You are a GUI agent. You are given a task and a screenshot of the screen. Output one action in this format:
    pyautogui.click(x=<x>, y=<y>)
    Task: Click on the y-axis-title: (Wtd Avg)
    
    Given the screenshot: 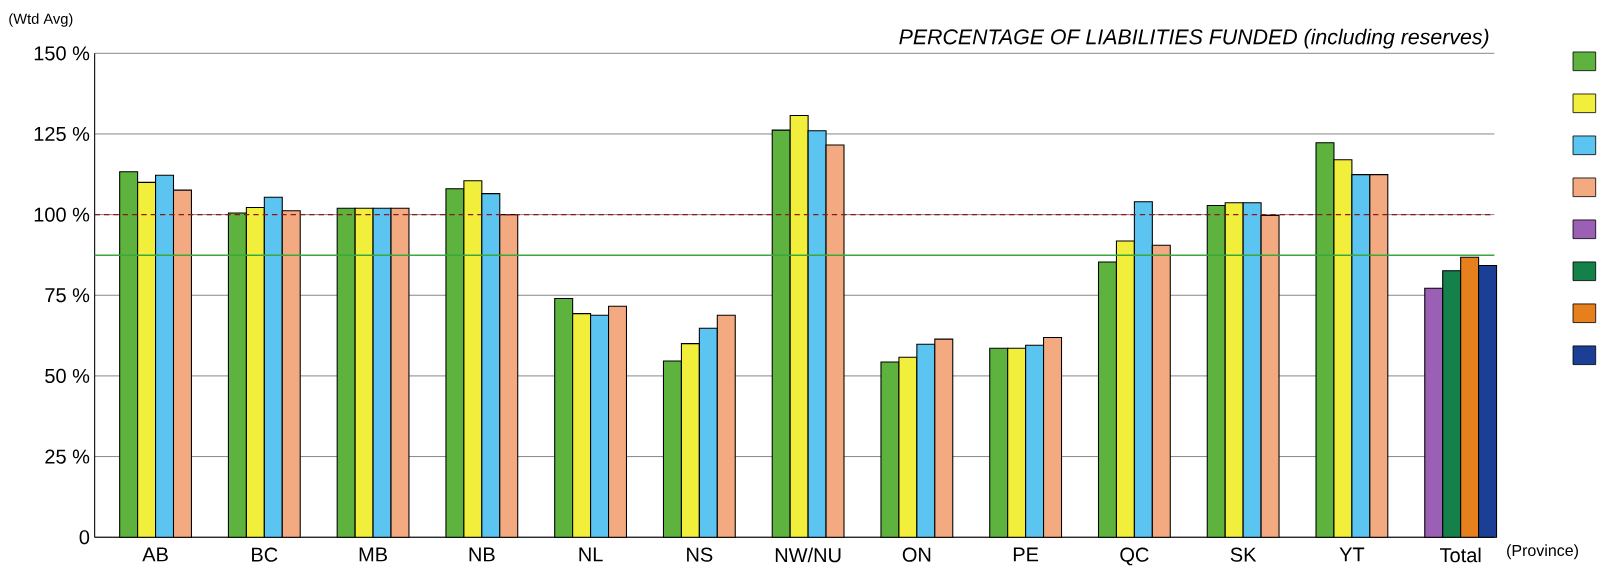 What is the action you would take?
    pyautogui.click(x=41, y=20)
    